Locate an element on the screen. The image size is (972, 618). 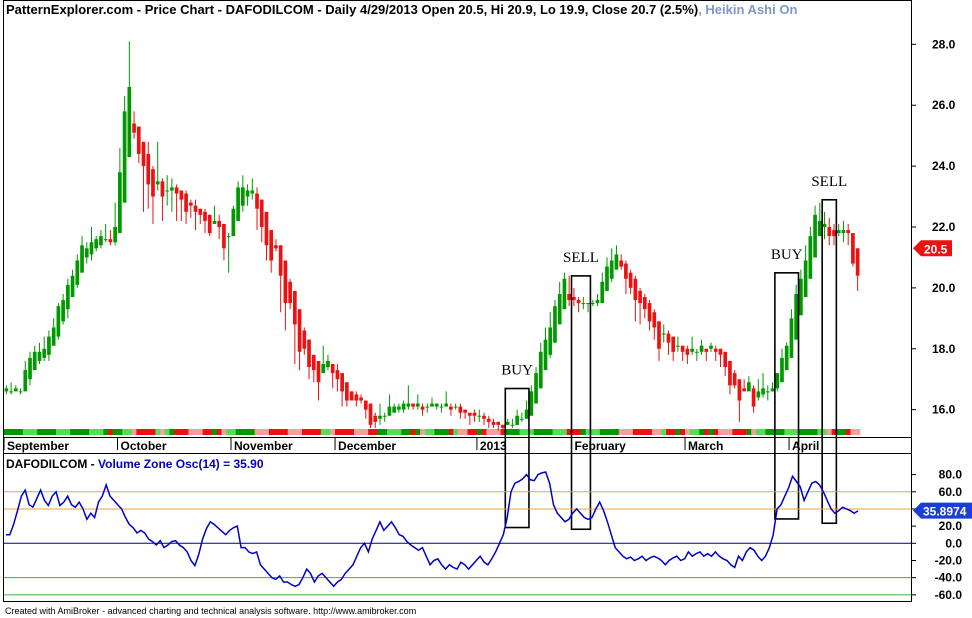
price-y-tick-label: 16.0 is located at coordinates (944, 410).